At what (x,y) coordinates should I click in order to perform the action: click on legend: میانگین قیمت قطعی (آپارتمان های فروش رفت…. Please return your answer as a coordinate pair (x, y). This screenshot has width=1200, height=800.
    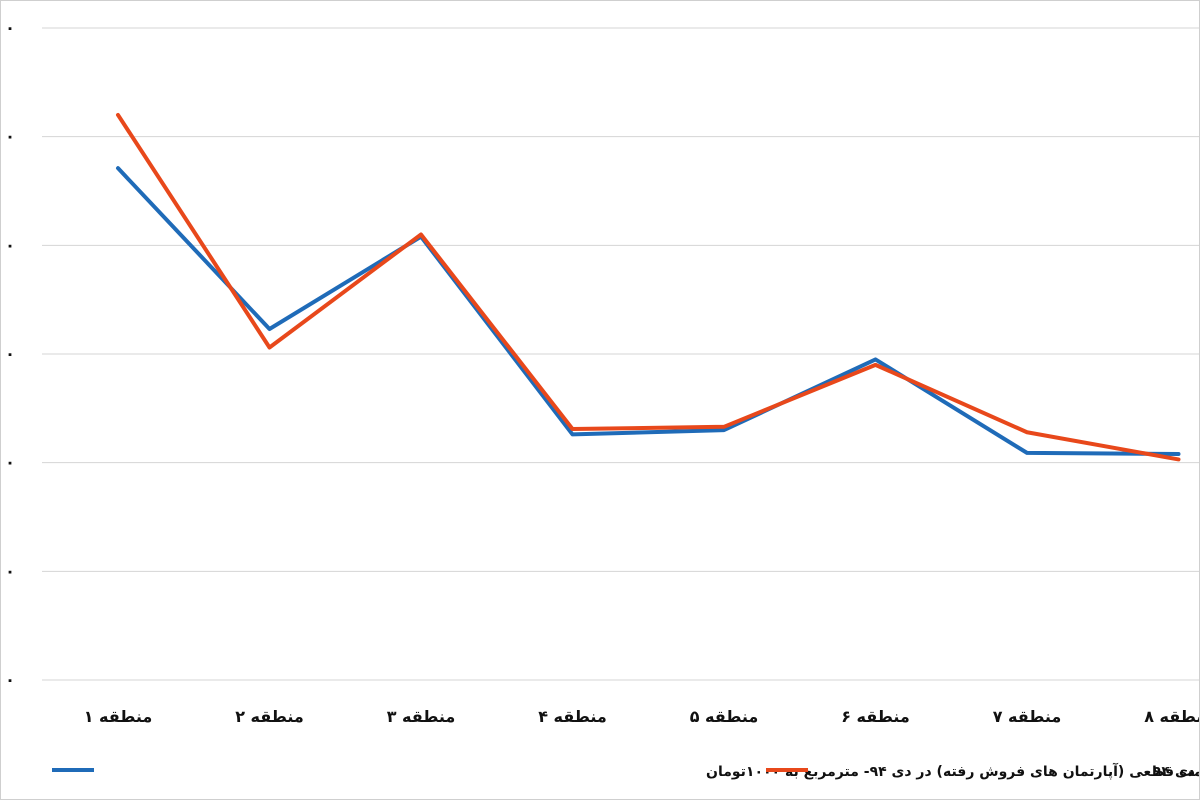
    Looking at the image, I should click on (626, 771).